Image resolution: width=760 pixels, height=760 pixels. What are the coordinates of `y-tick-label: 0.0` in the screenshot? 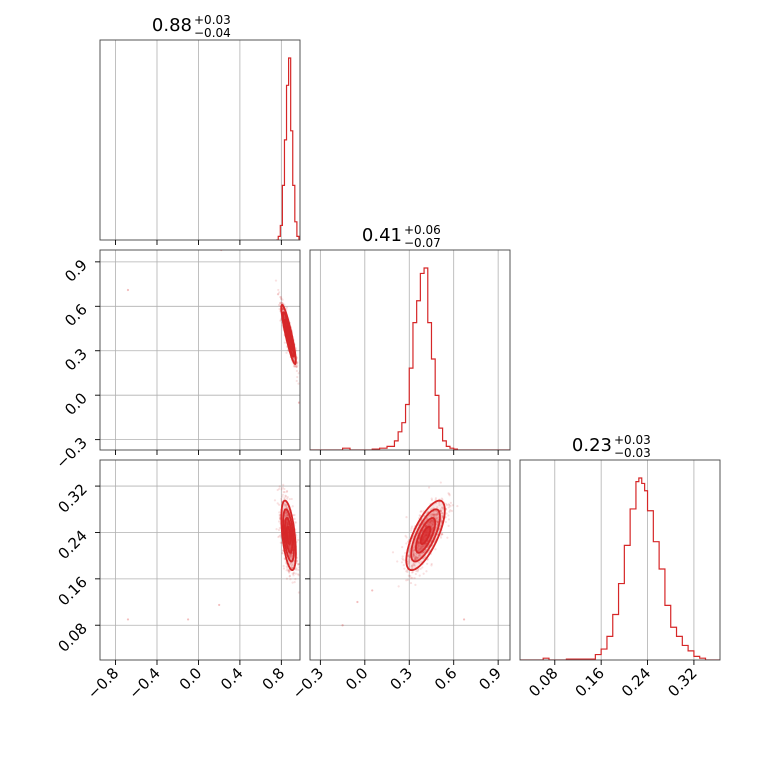 It's located at (76, 404).